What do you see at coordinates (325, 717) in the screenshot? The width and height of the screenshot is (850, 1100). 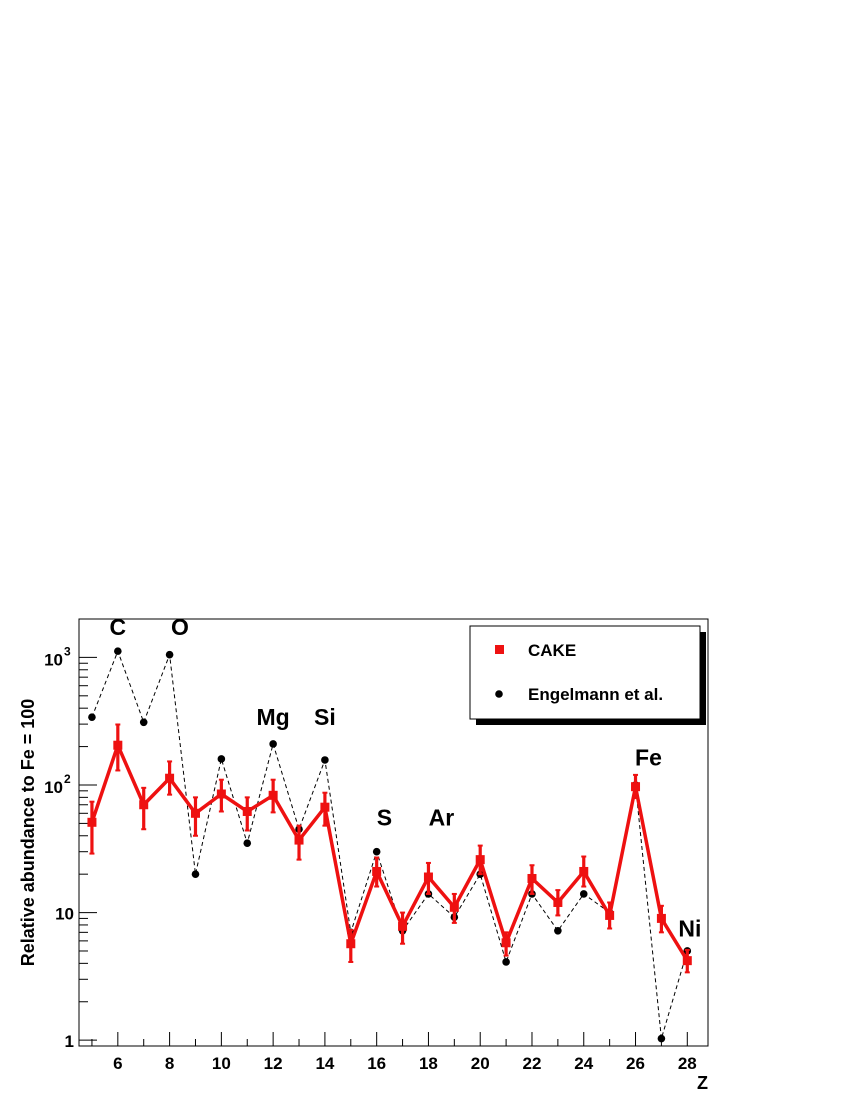 I see `element-label: Si` at bounding box center [325, 717].